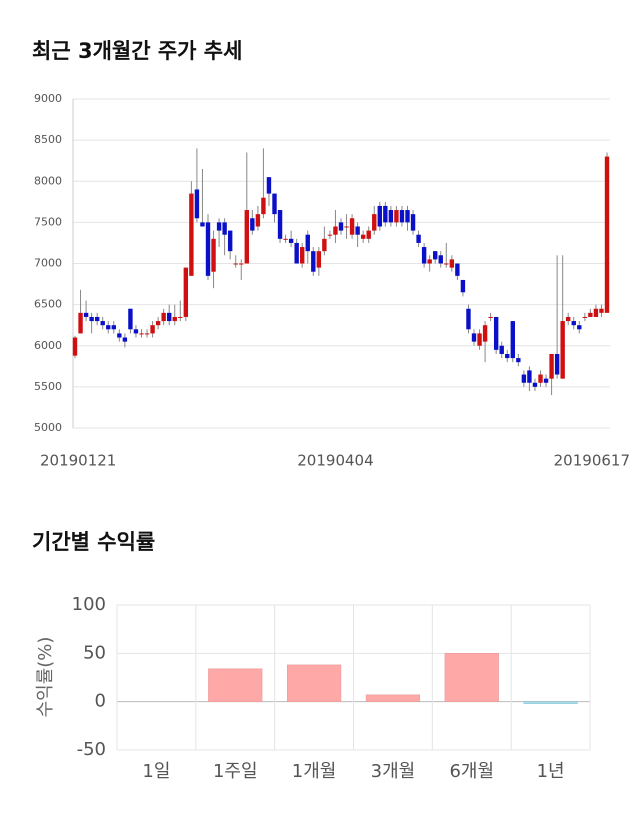 This screenshot has width=640, height=814. What do you see at coordinates (48, 139) in the screenshot?
I see `y-tick-label: 8500` at bounding box center [48, 139].